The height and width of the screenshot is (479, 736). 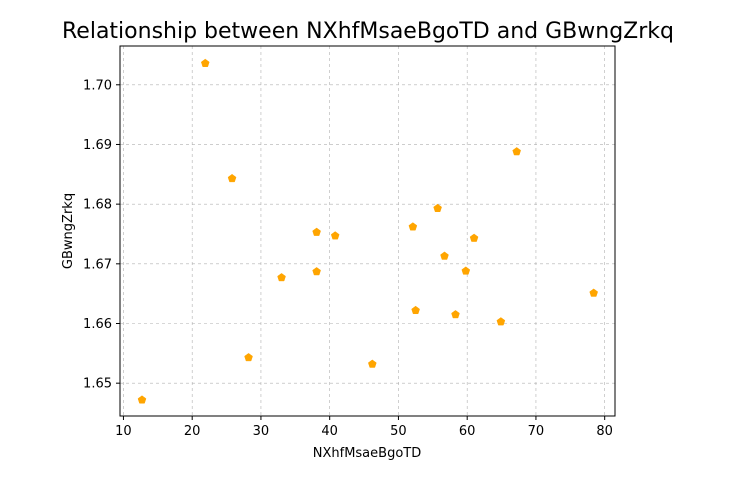 What do you see at coordinates (398, 431) in the screenshot?
I see `x-tick-label: 50` at bounding box center [398, 431].